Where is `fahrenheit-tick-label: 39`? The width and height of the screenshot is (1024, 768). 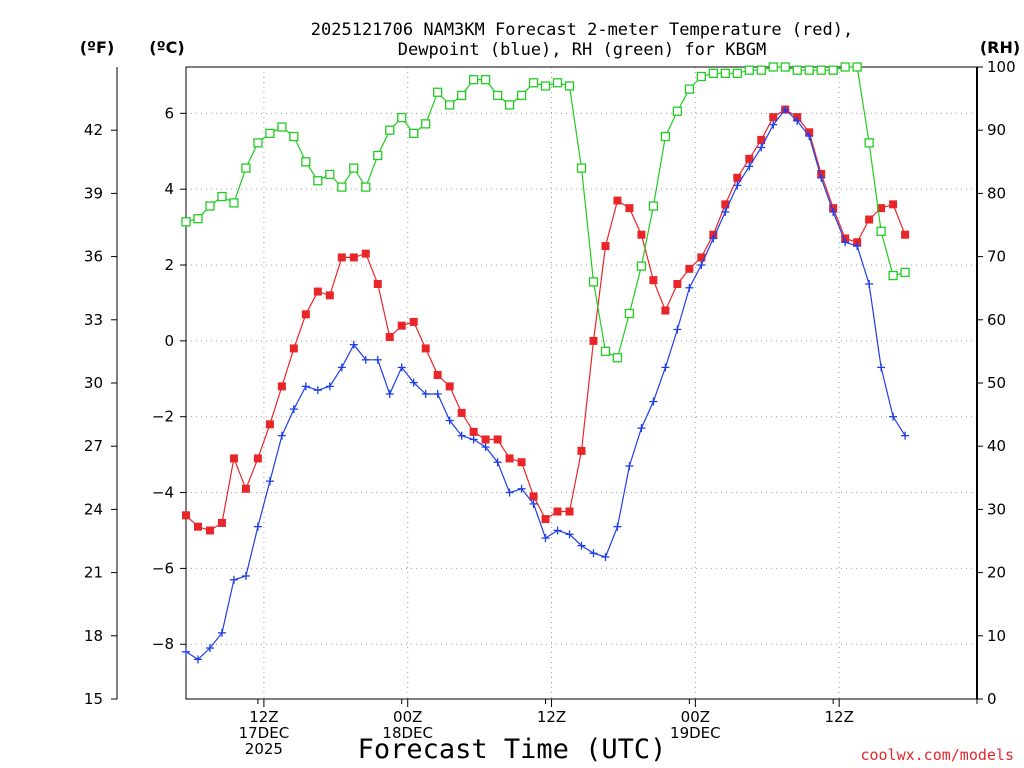
fahrenheit-tick-label: 39 is located at coordinates (93, 193).